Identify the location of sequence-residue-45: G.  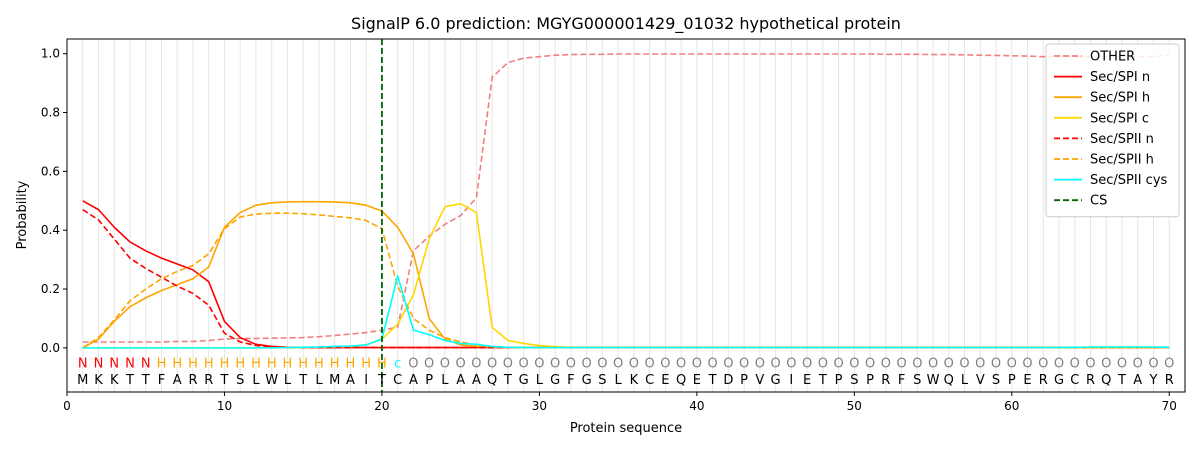
(776, 380).